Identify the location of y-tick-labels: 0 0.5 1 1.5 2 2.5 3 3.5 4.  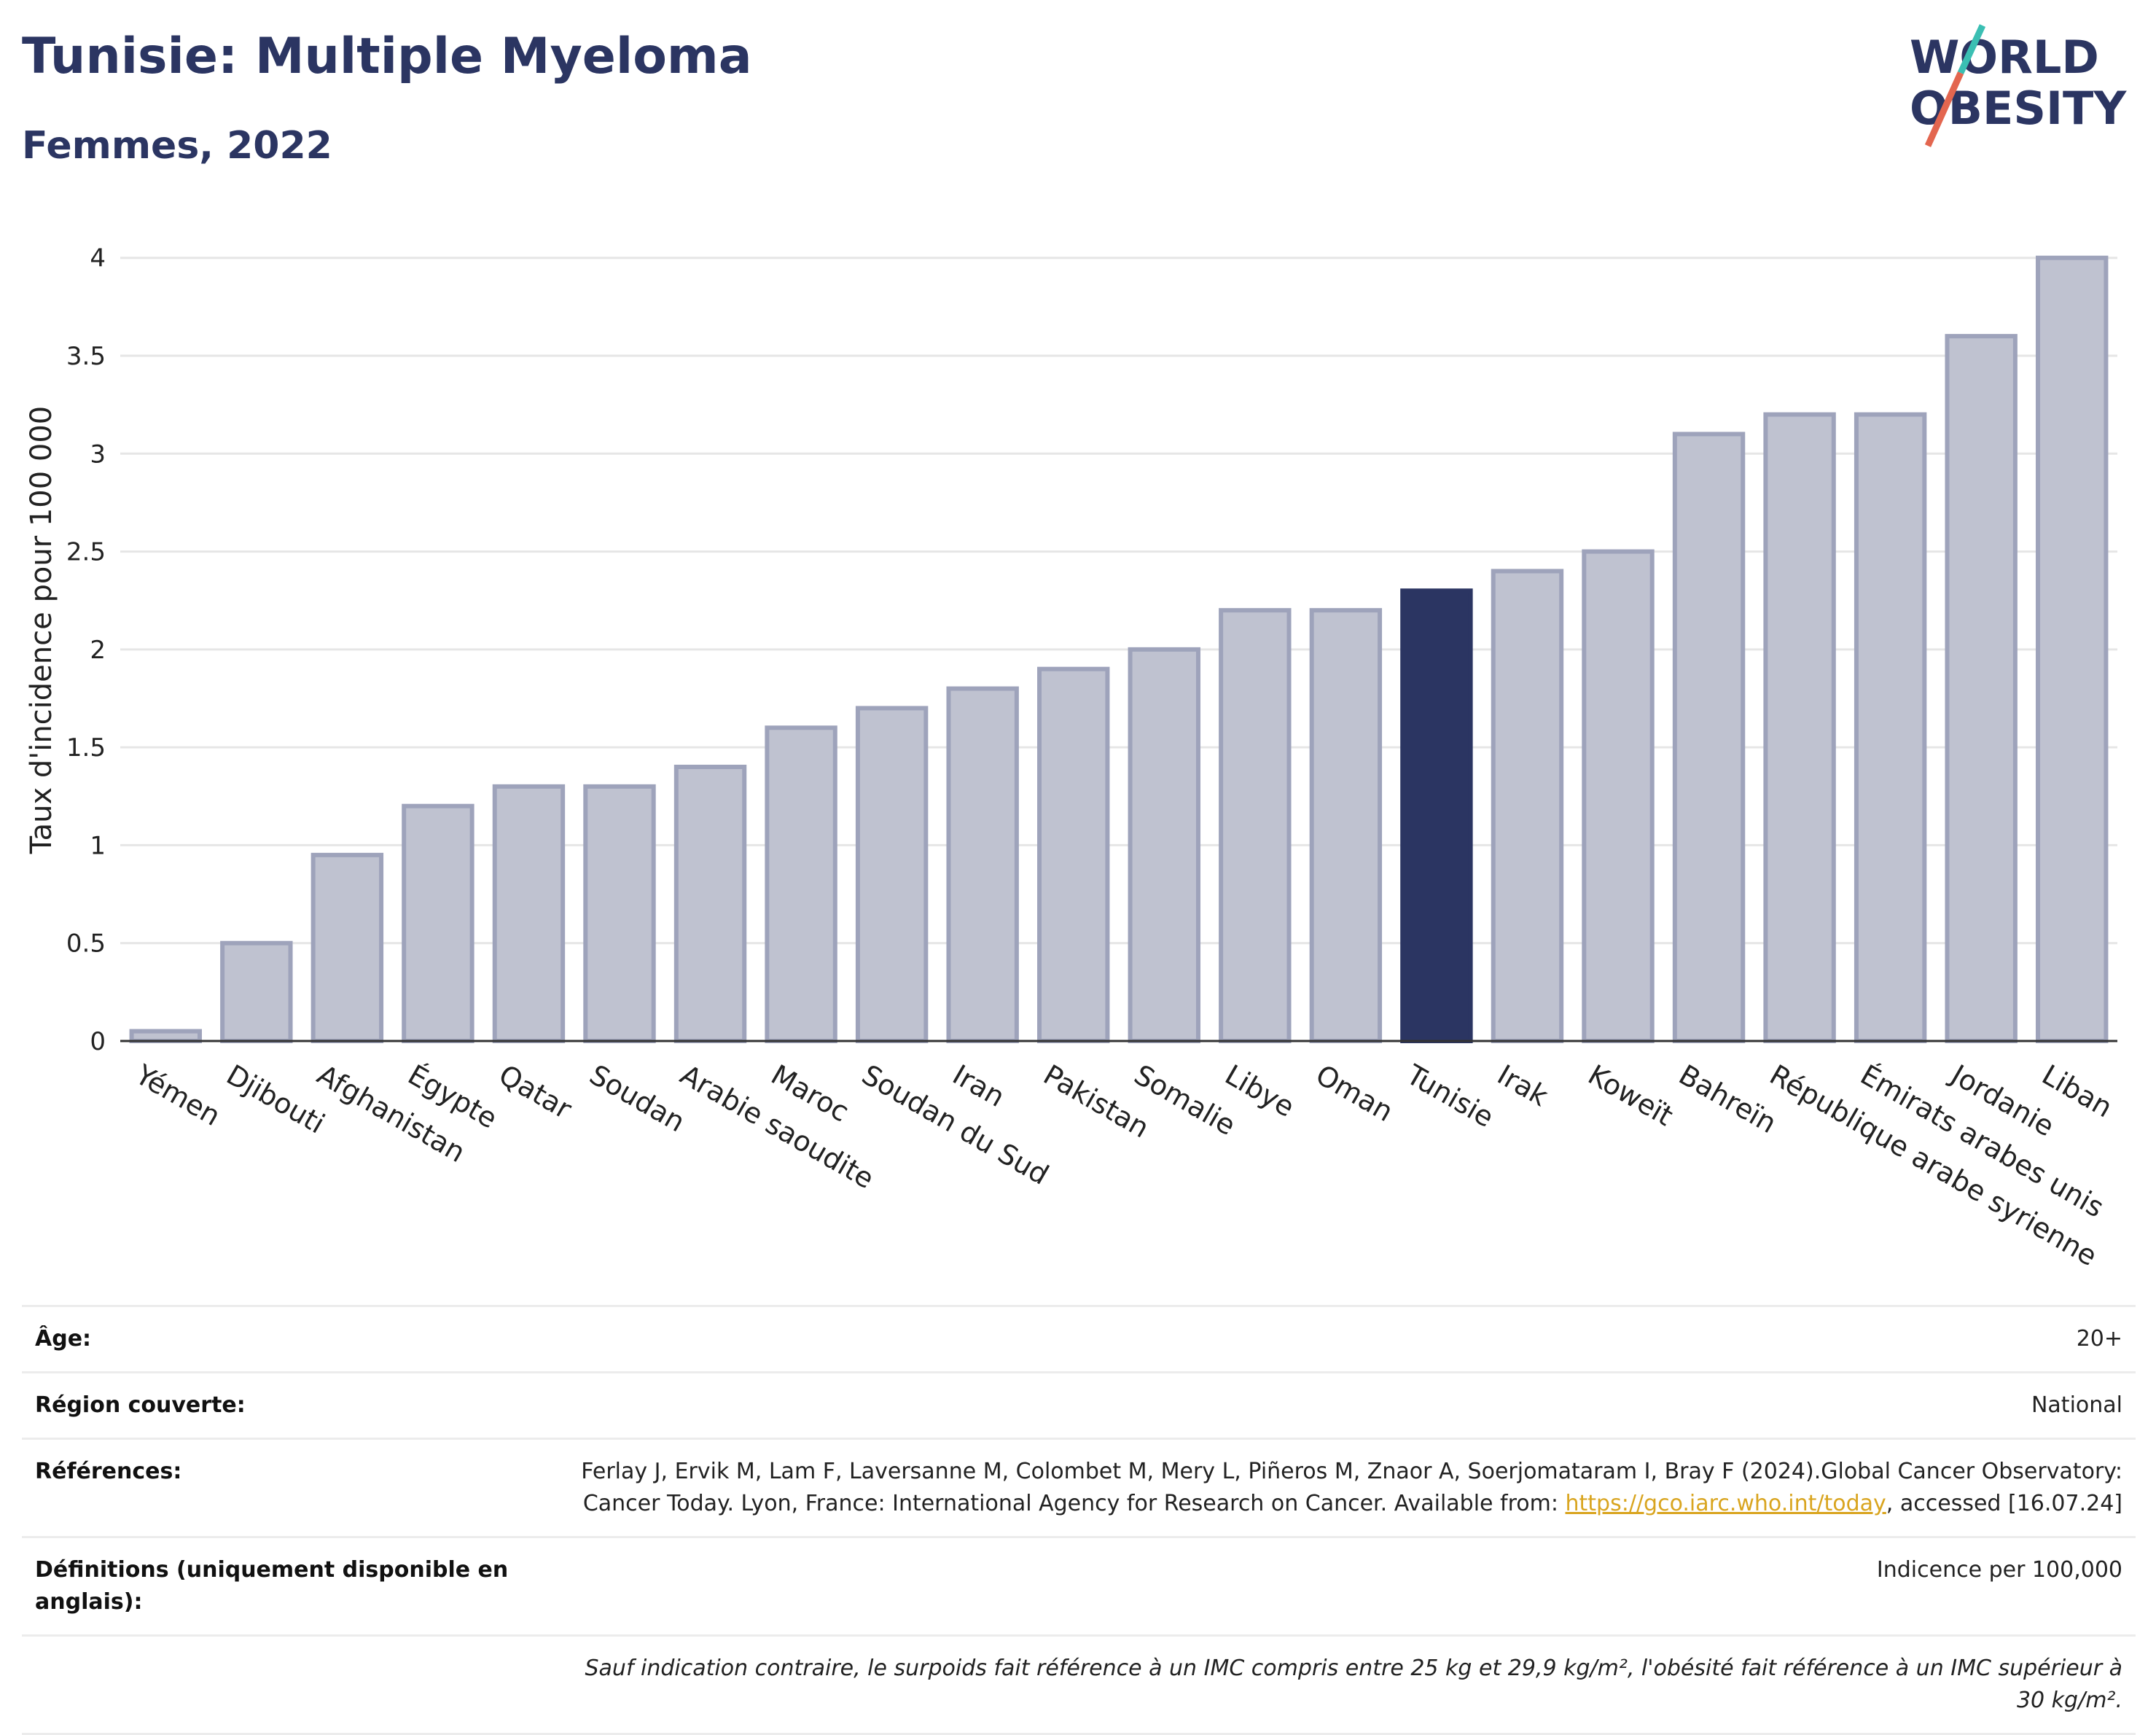
(86, 650).